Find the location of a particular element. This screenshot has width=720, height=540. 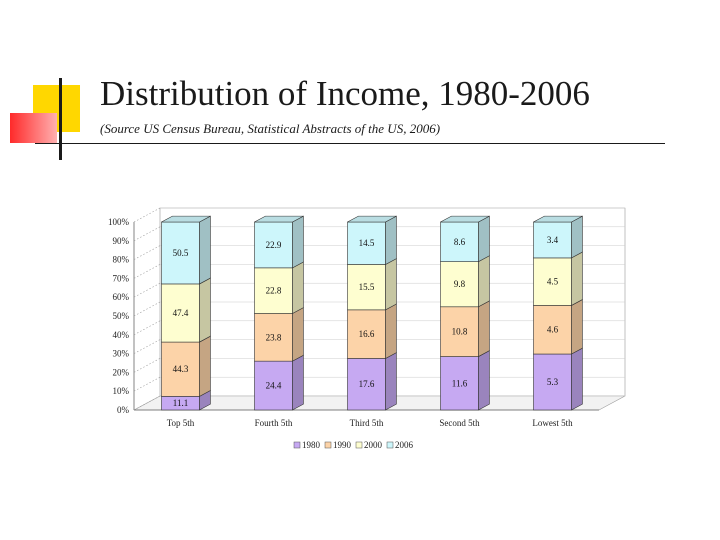

data-label: 4.6 is located at coordinates (553, 330).